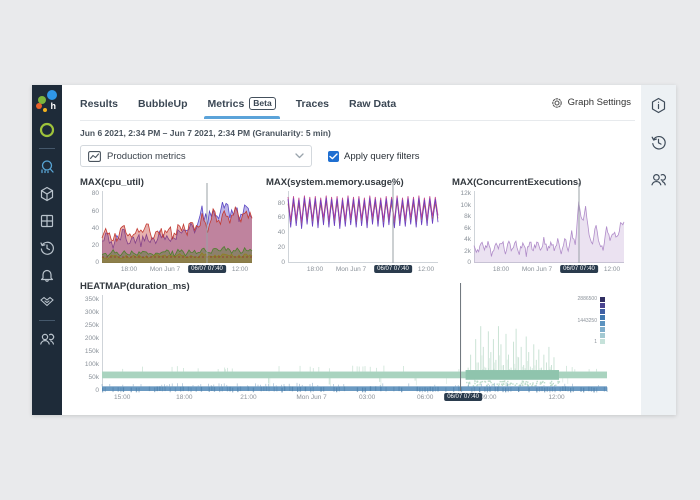 This screenshot has height=500, width=700. Describe the element at coordinates (99, 103) in the screenshot. I see `tab-results: Results` at that location.